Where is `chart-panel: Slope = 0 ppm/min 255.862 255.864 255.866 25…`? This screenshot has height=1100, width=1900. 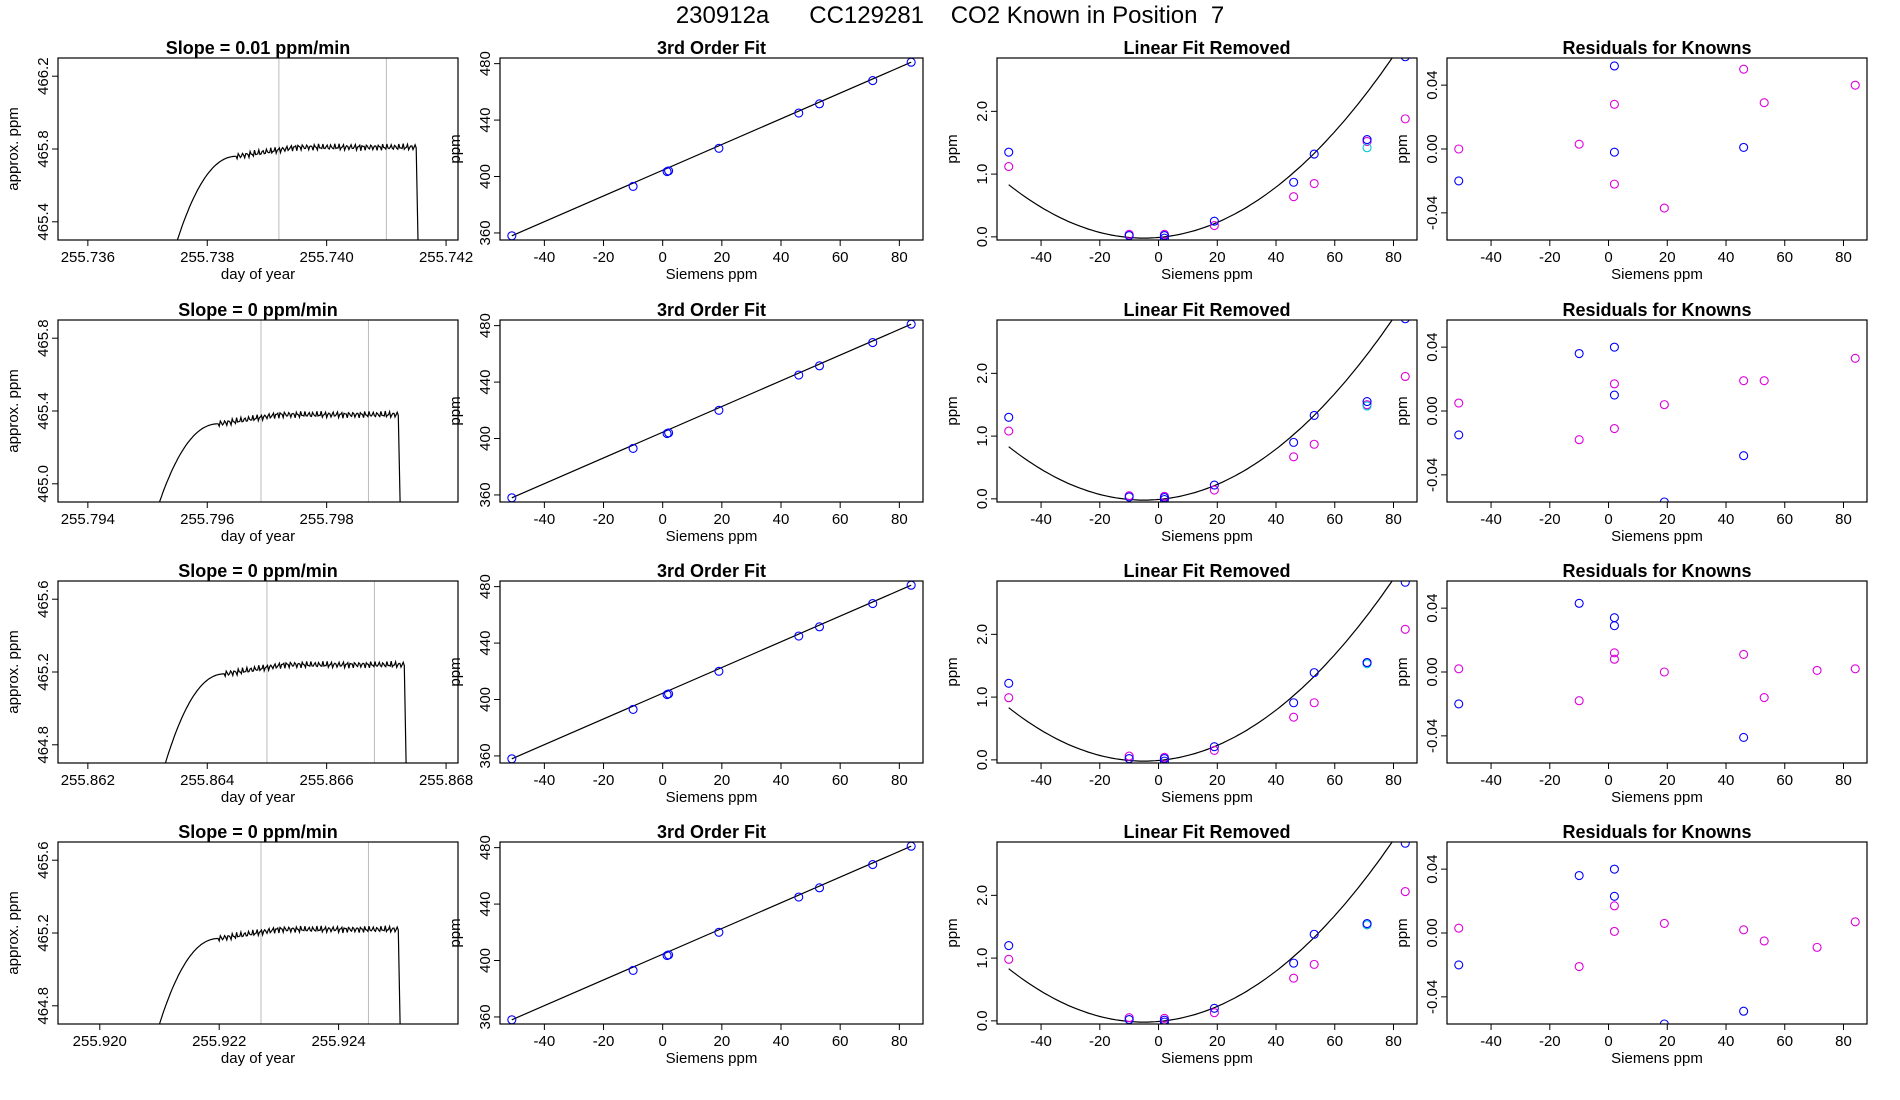 chart-panel: Slope = 0 ppm/min 255.862 255.864 255.866 25… is located at coordinates (239, 683).